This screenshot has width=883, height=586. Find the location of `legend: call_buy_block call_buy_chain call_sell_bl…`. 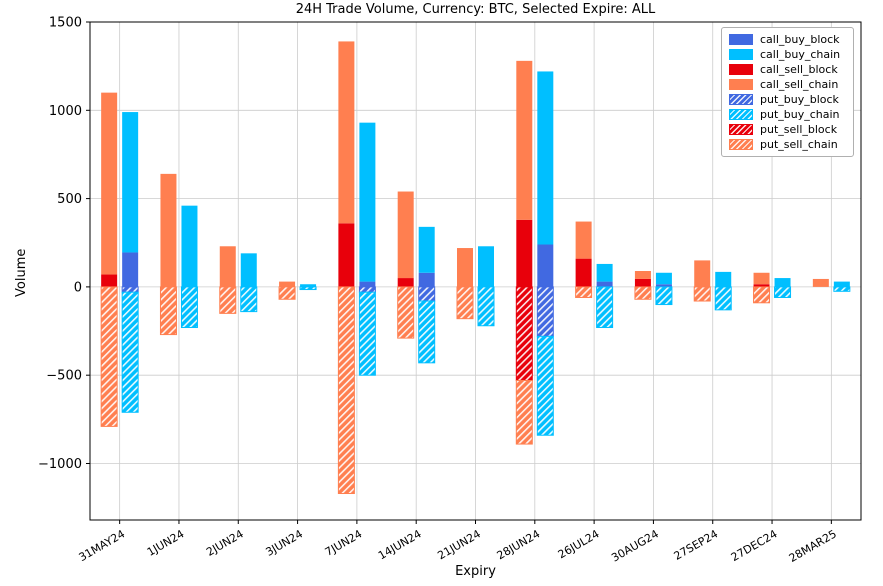

legend: call_buy_block call_buy_chain call_sell_bl… is located at coordinates (787, 92).